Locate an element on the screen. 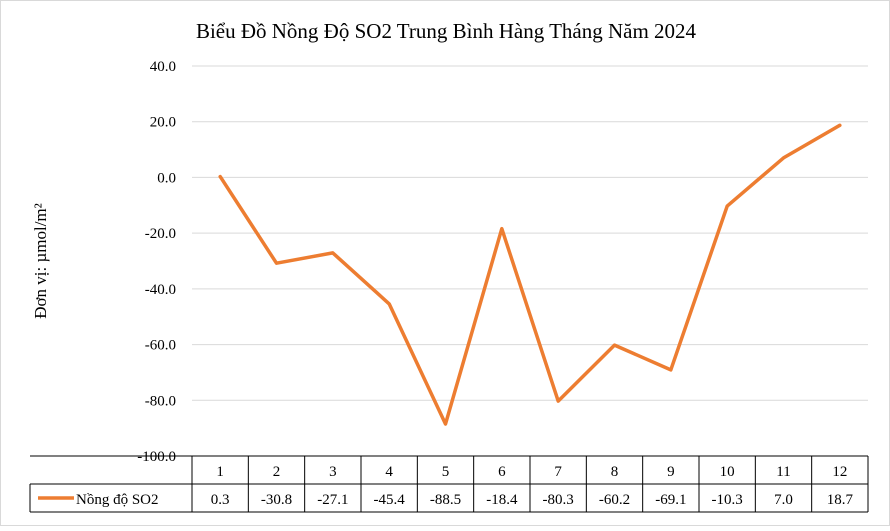  x-category-label: 3 is located at coordinates (333, 472).